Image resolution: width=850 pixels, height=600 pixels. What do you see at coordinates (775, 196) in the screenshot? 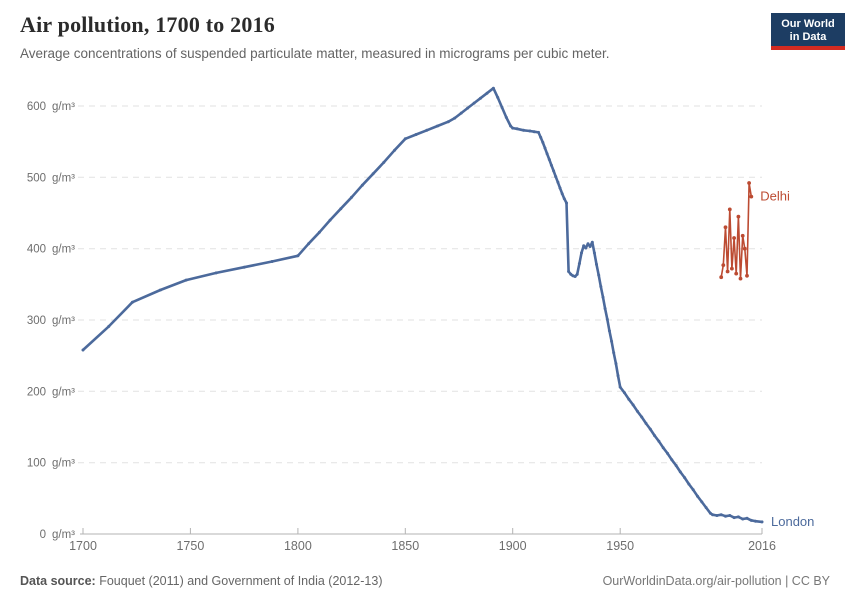
I see `series-label-delhi: Delhi` at bounding box center [775, 196].